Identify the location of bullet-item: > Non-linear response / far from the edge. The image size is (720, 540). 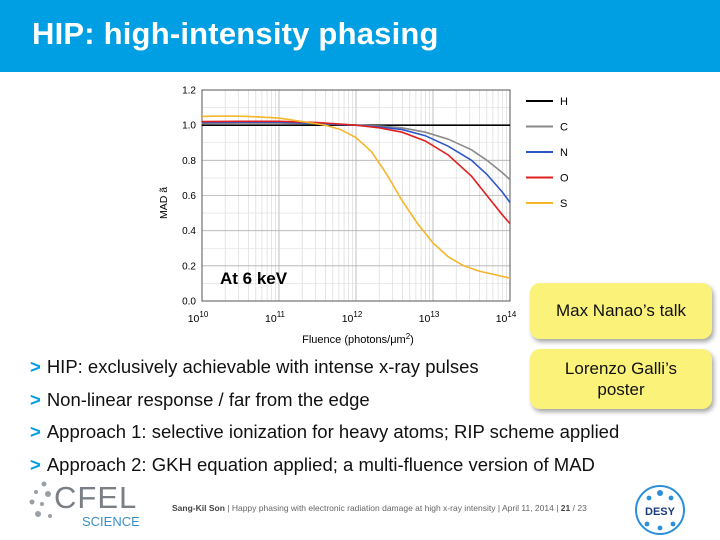
(200, 399).